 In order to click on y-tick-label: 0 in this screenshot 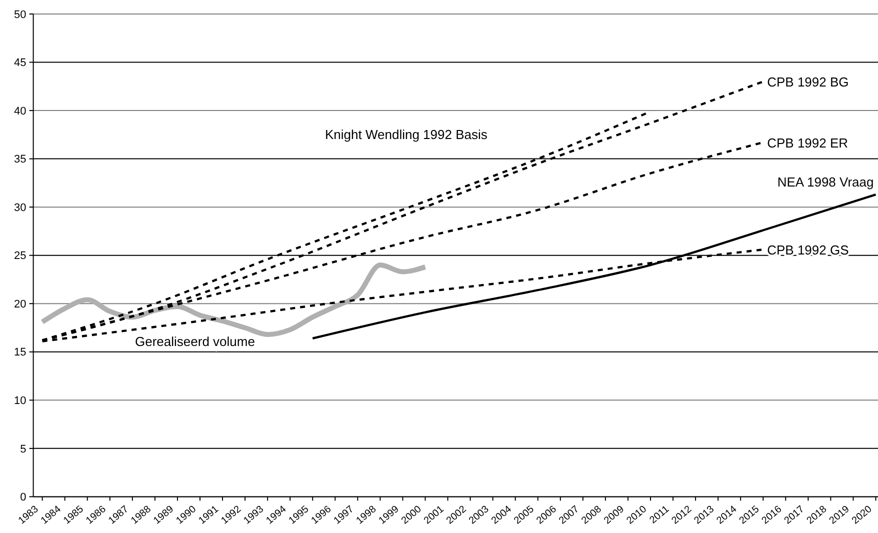, I will do `click(23, 498)`.